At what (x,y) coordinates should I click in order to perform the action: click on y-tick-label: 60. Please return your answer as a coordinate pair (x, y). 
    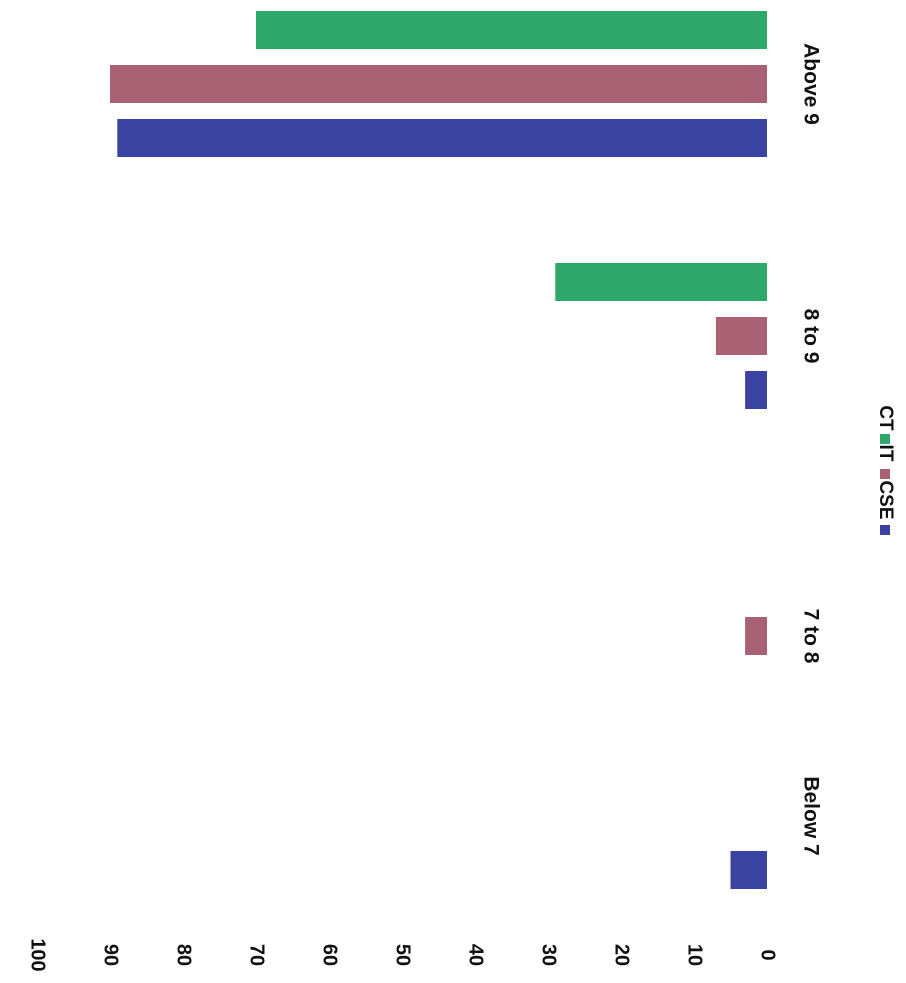
    Looking at the image, I should click on (330, 955).